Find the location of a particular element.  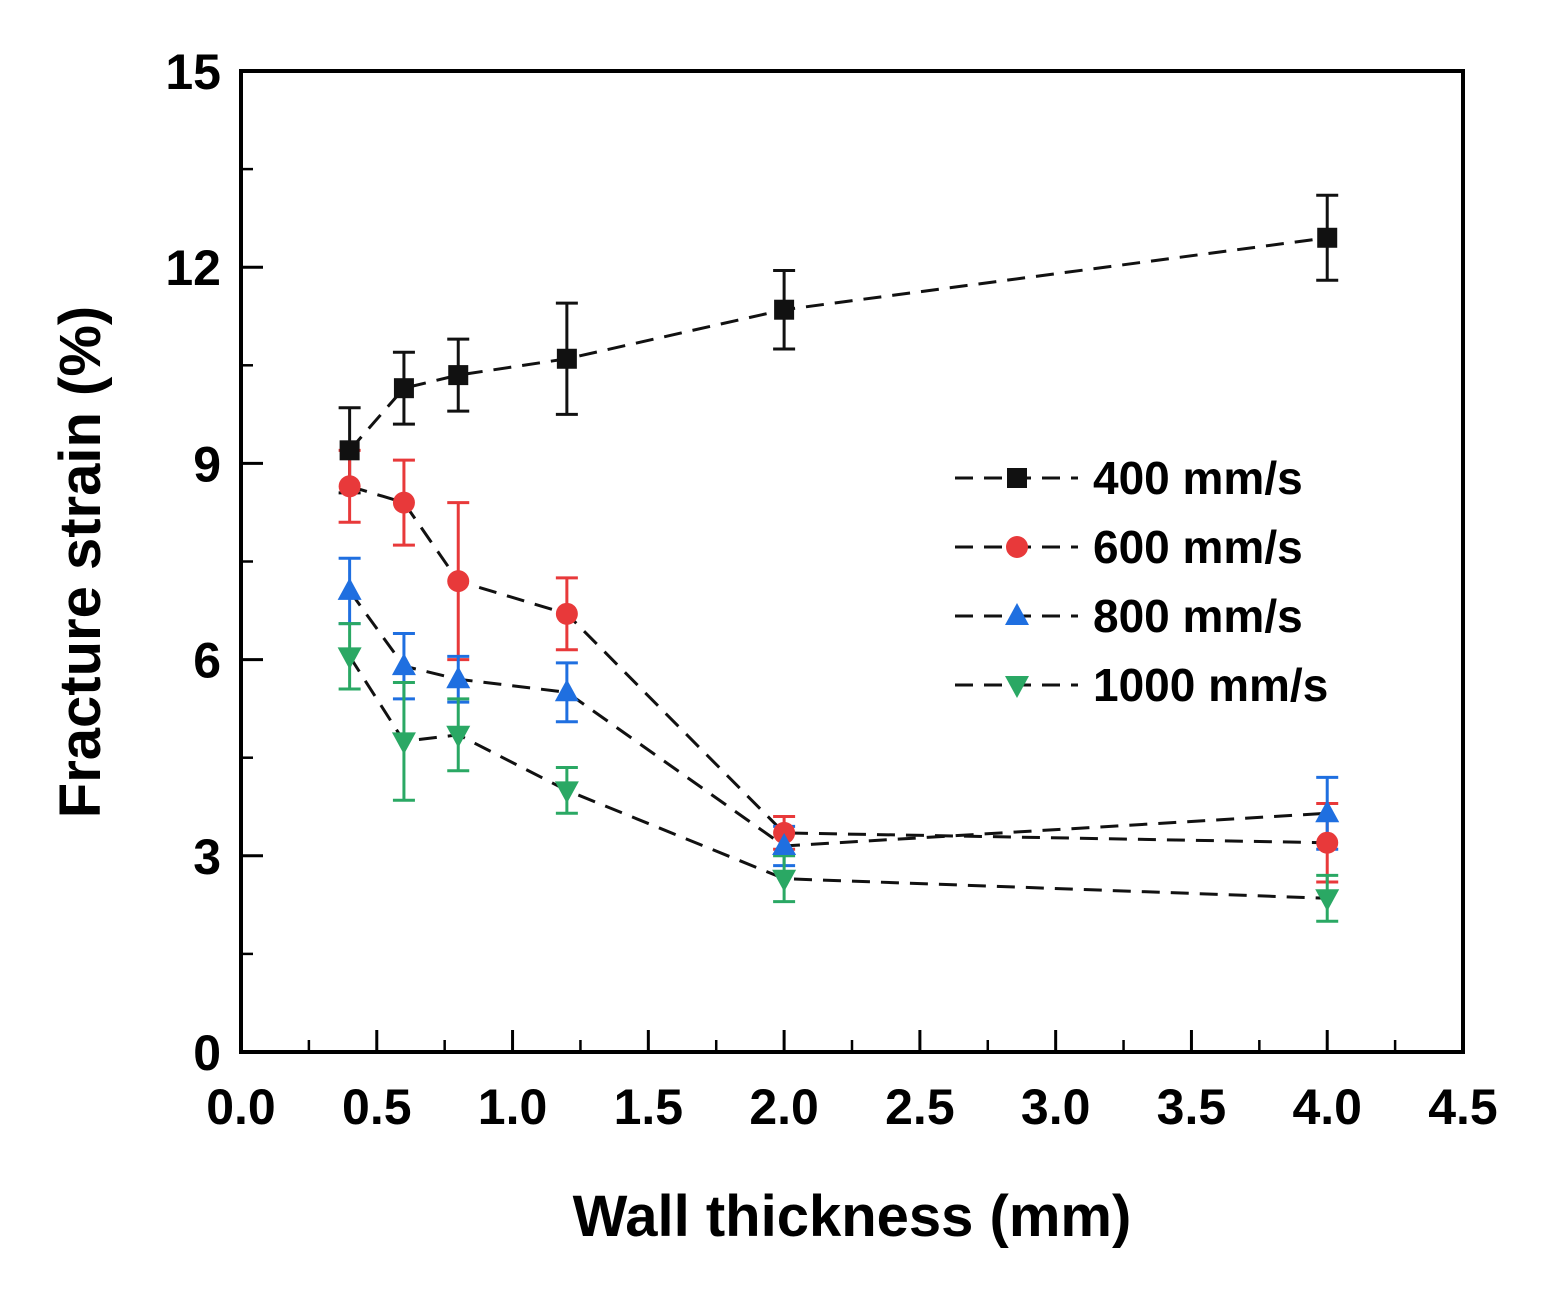

y-tick-label: 6 is located at coordinates (207, 661).